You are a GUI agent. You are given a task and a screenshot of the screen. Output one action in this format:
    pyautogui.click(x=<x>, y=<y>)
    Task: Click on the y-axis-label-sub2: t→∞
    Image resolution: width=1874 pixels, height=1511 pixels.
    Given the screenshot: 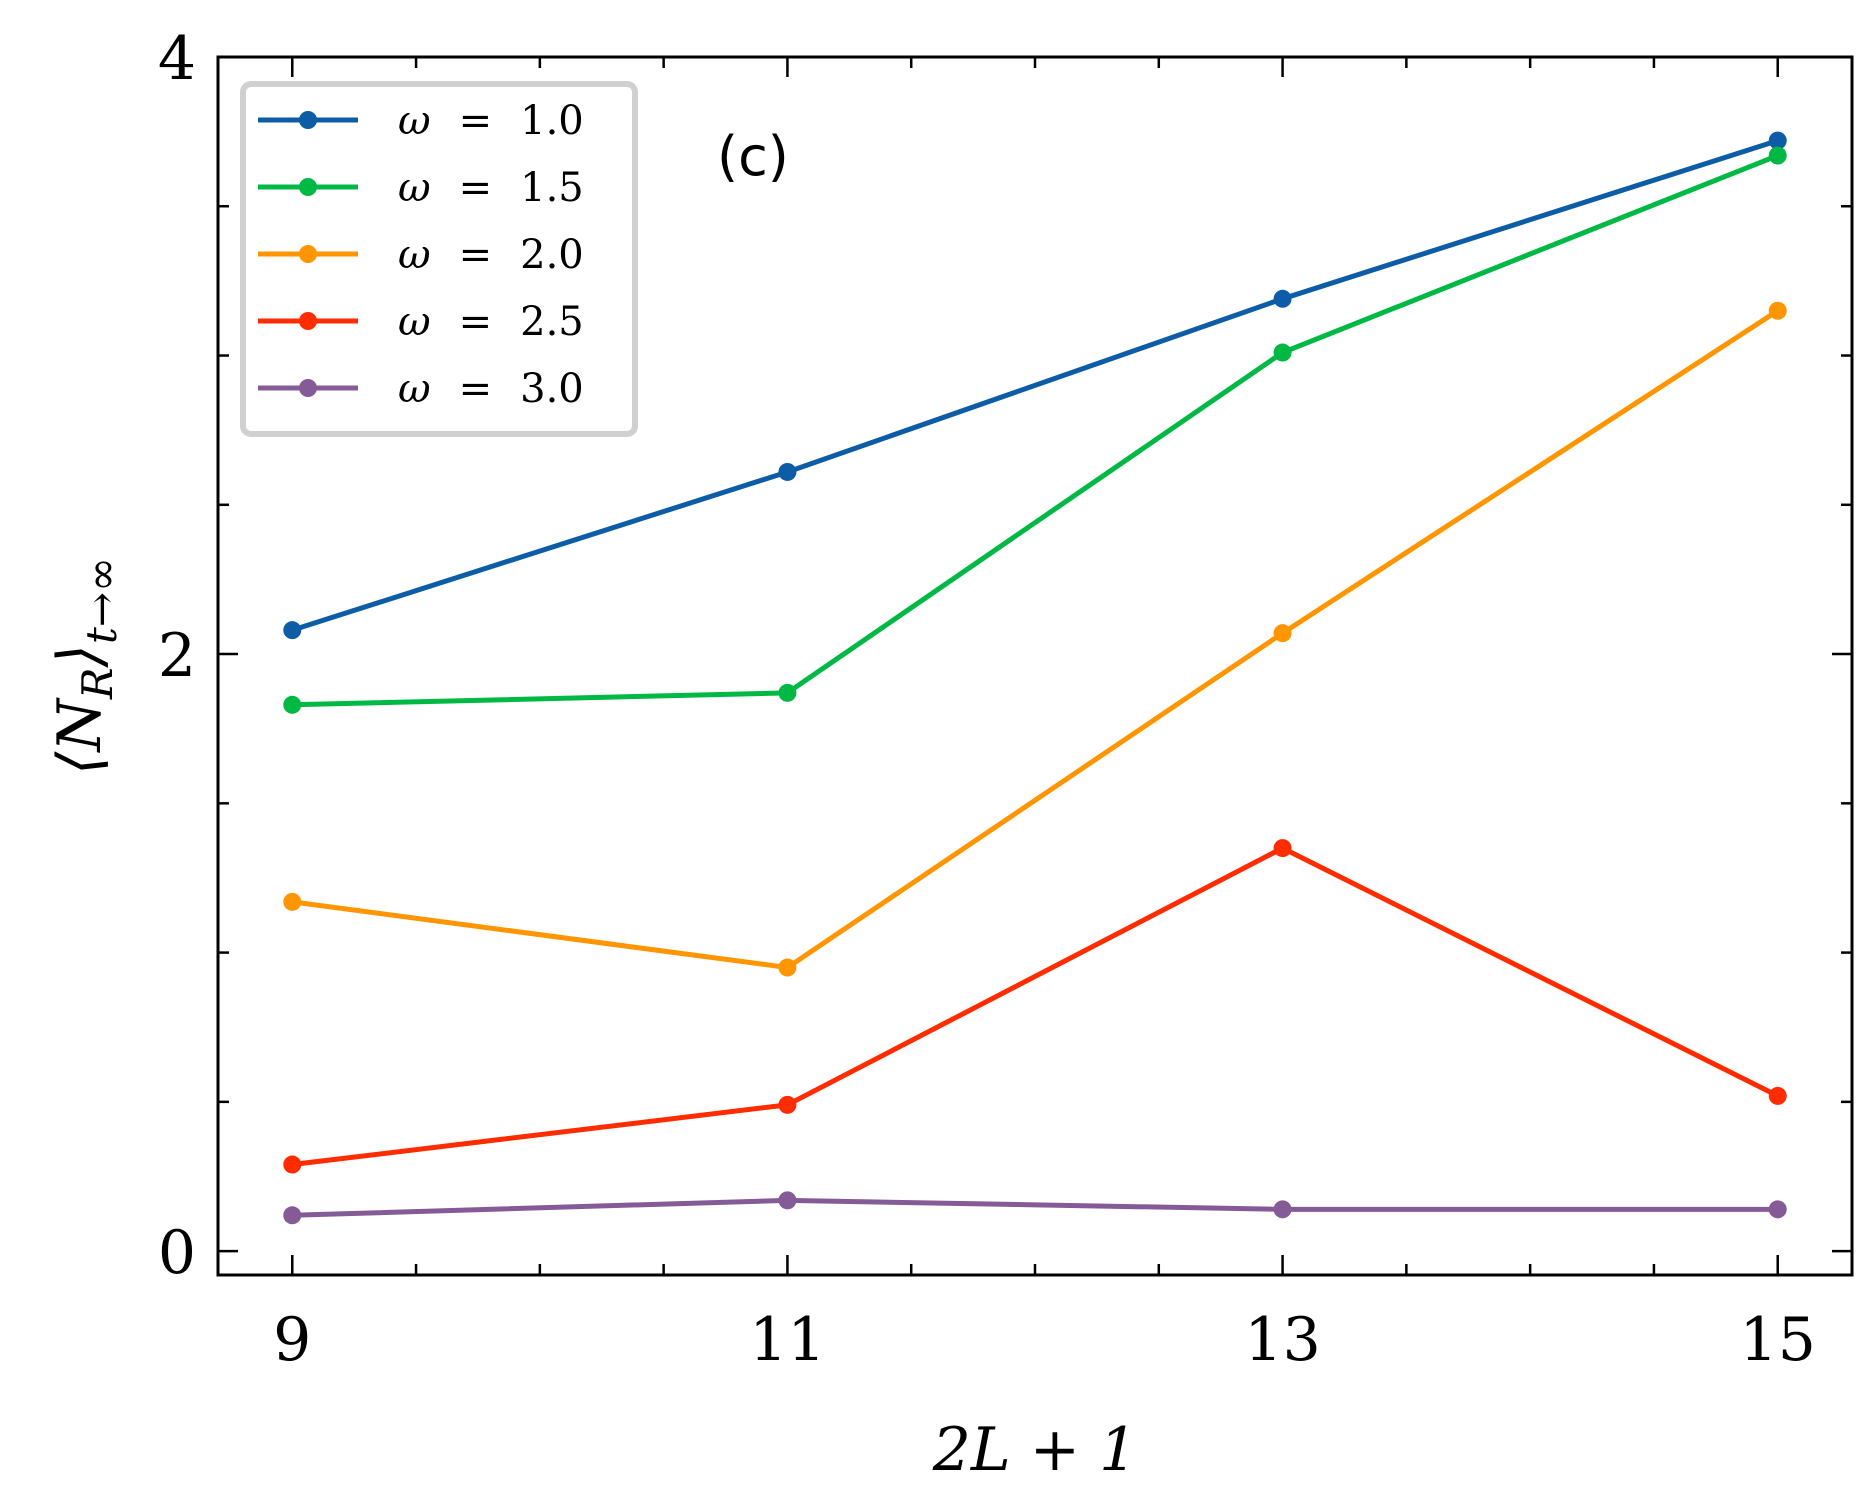 What is the action you would take?
    pyautogui.click(x=101, y=600)
    